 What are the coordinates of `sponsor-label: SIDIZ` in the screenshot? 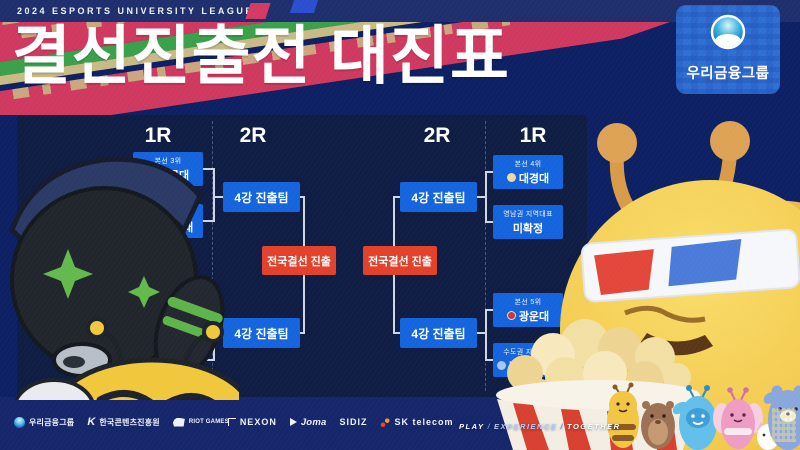 It's located at (353, 422).